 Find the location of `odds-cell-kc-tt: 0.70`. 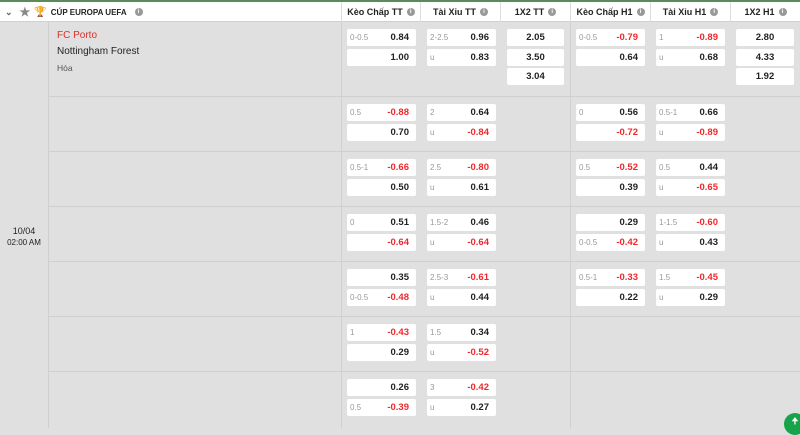

odds-cell-kc-tt: 0.70 is located at coordinates (381, 132).